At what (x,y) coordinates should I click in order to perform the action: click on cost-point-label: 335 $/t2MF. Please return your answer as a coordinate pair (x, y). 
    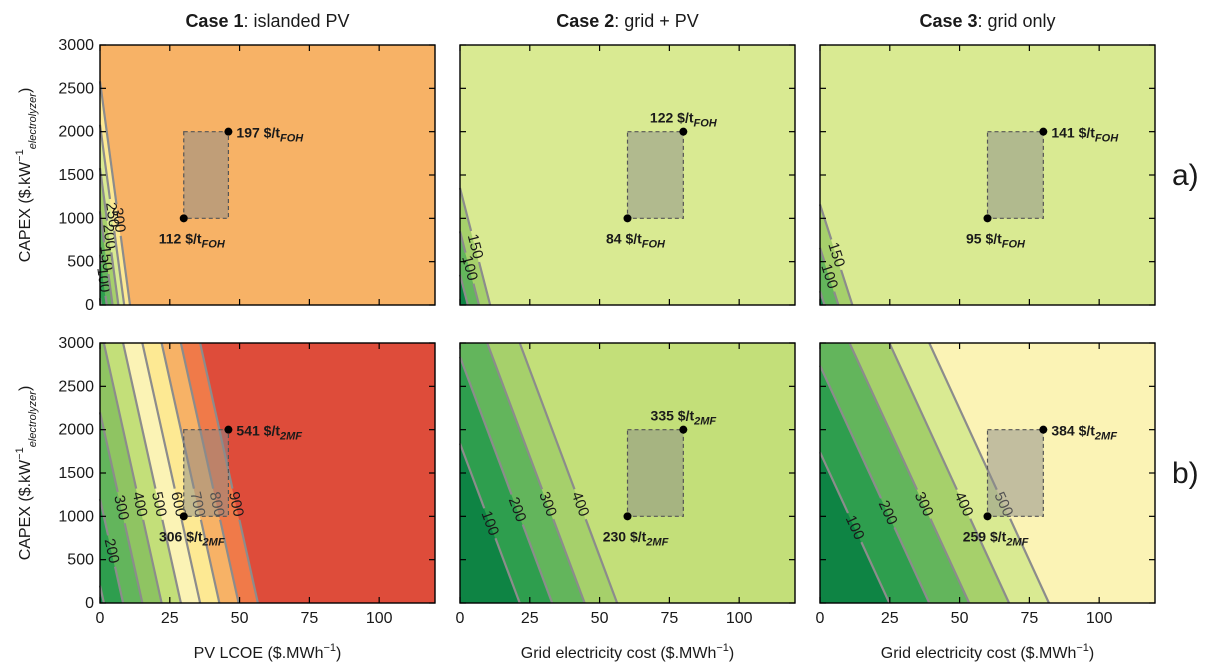
    Looking at the image, I should click on (684, 418).